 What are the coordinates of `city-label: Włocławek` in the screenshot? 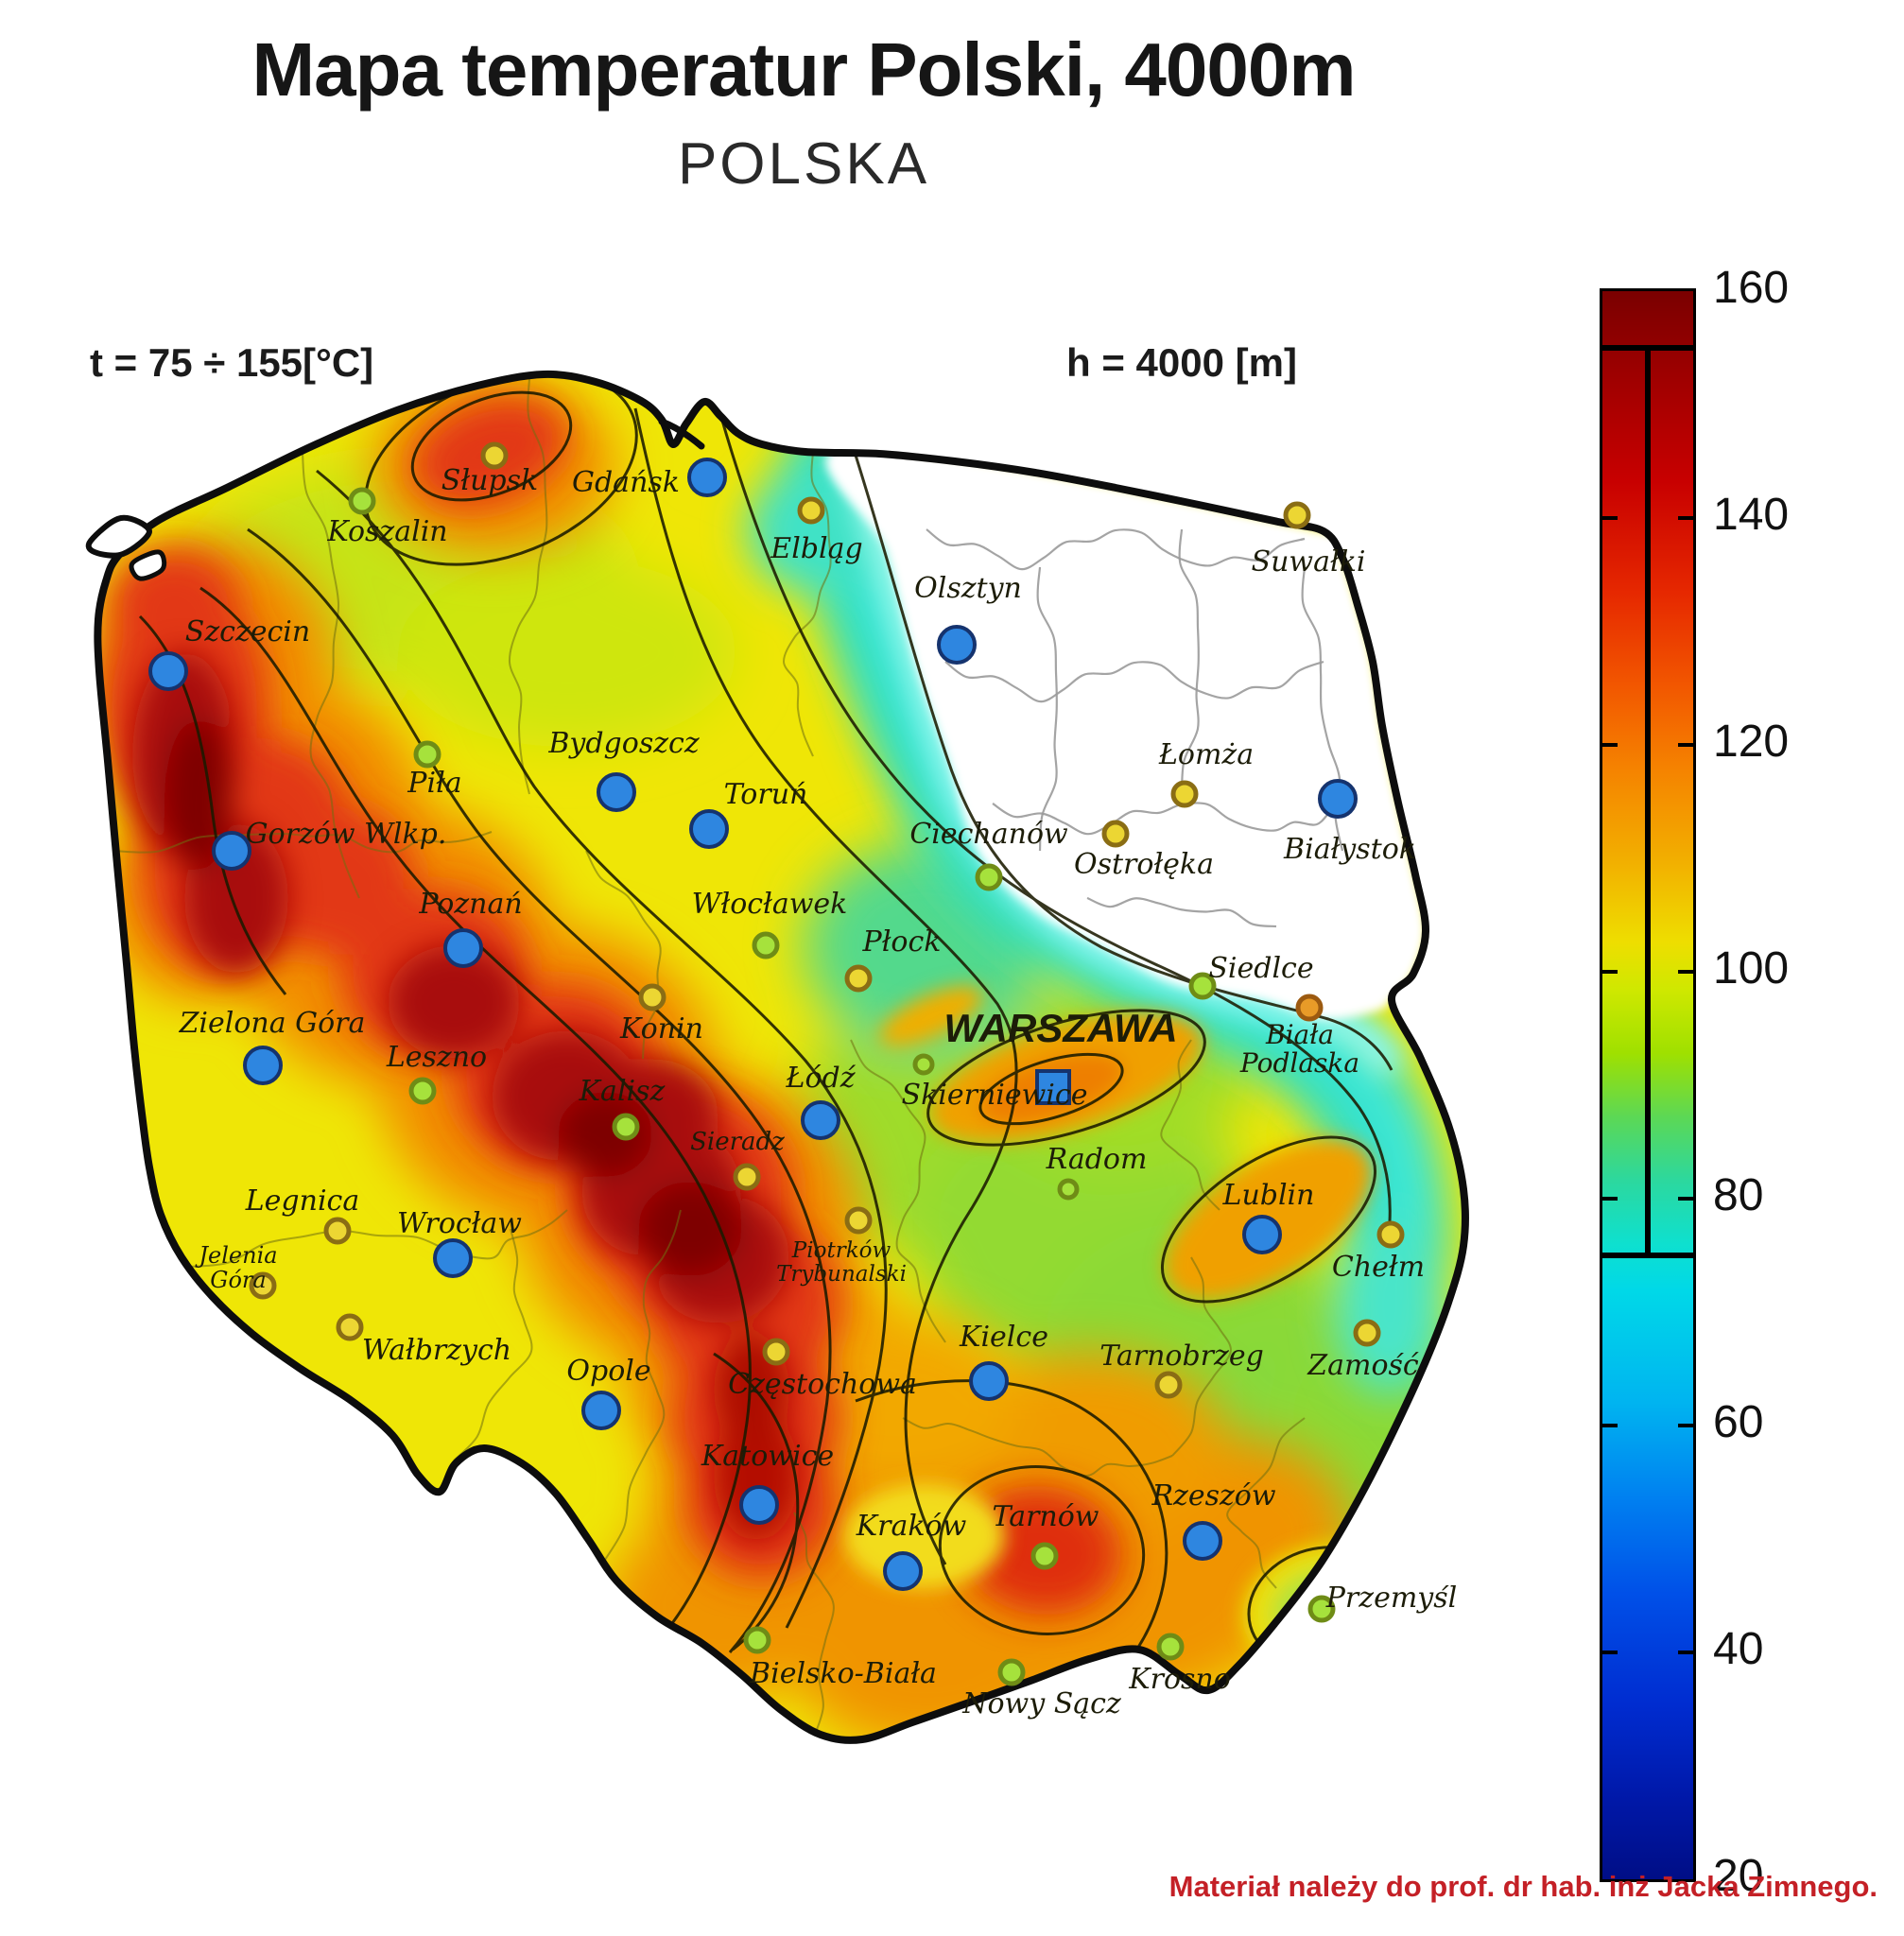 It's located at (770, 904).